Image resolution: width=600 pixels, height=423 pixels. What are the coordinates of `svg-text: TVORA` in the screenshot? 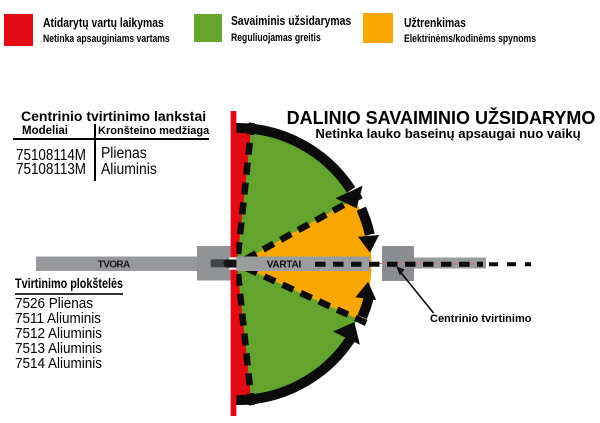 It's located at (114, 265).